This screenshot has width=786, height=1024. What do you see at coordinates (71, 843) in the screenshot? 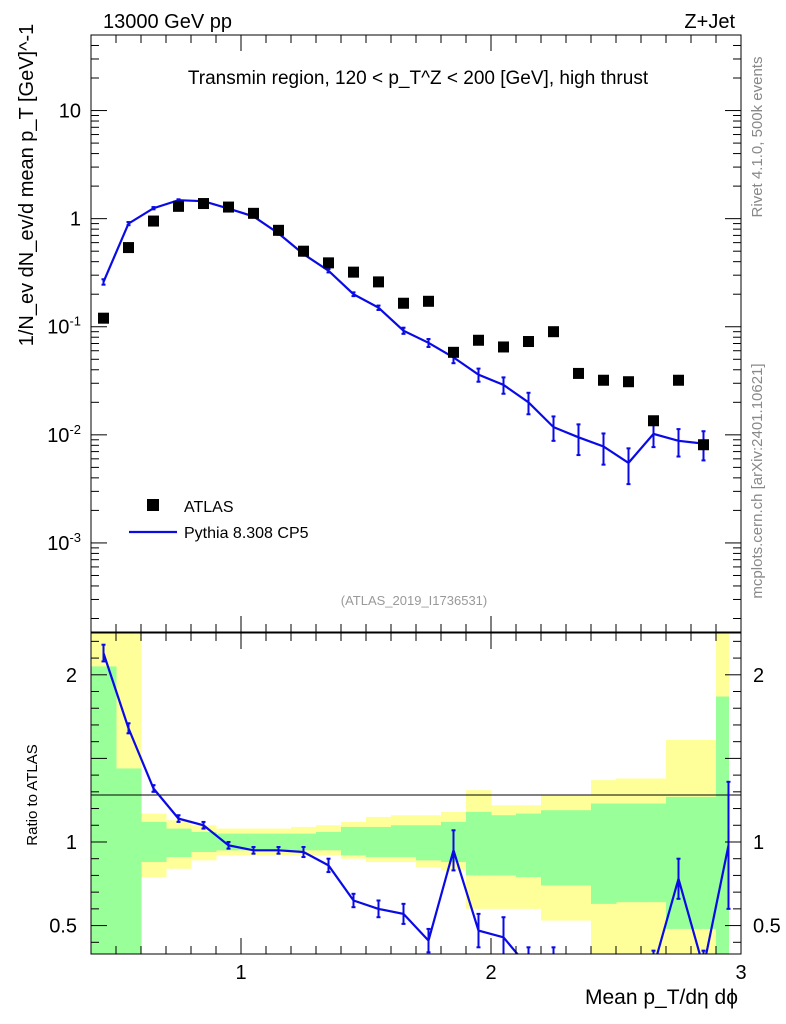
I see `ratio-y-tick-label-left: 1` at bounding box center [71, 843].